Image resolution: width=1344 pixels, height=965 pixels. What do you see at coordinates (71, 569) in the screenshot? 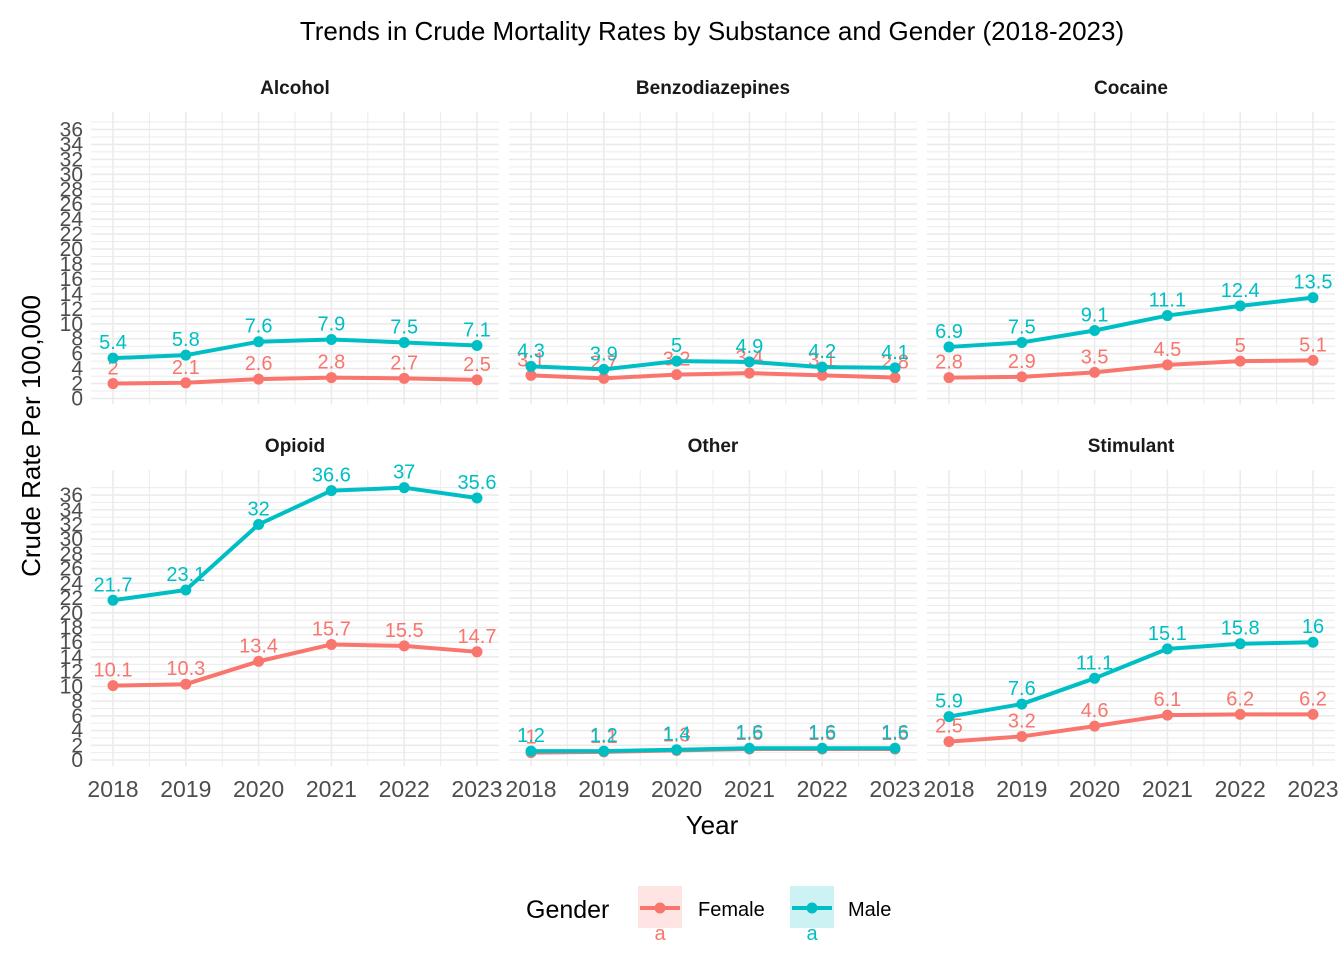
I see `y-tick-label: 26` at bounding box center [71, 569].